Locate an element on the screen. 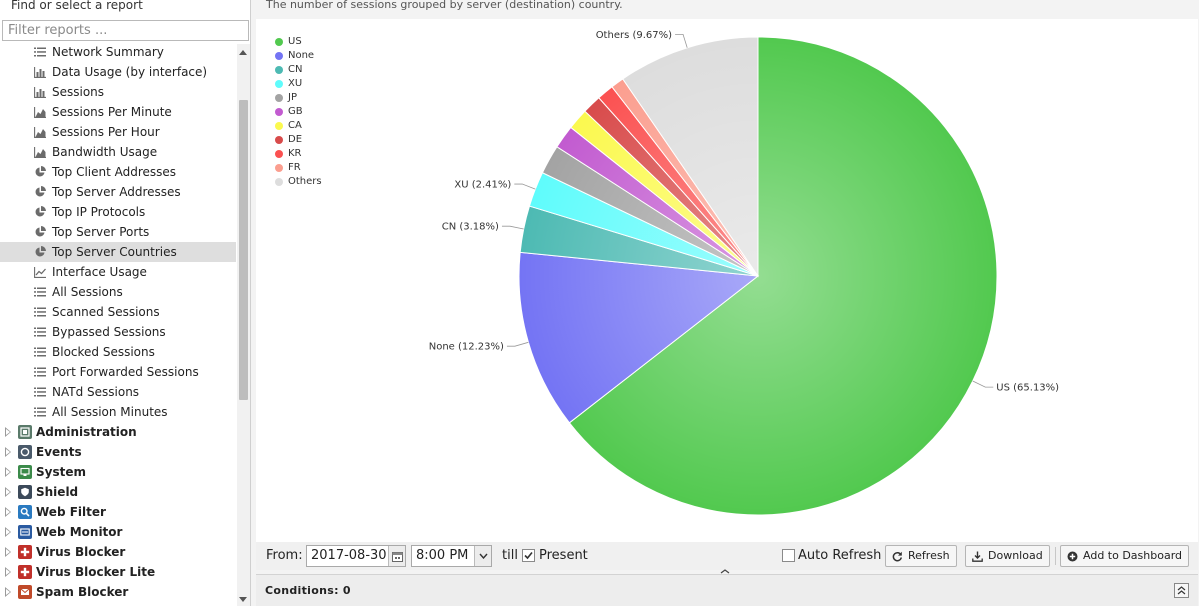  sidebar-scrollbar is located at coordinates (243, 325).